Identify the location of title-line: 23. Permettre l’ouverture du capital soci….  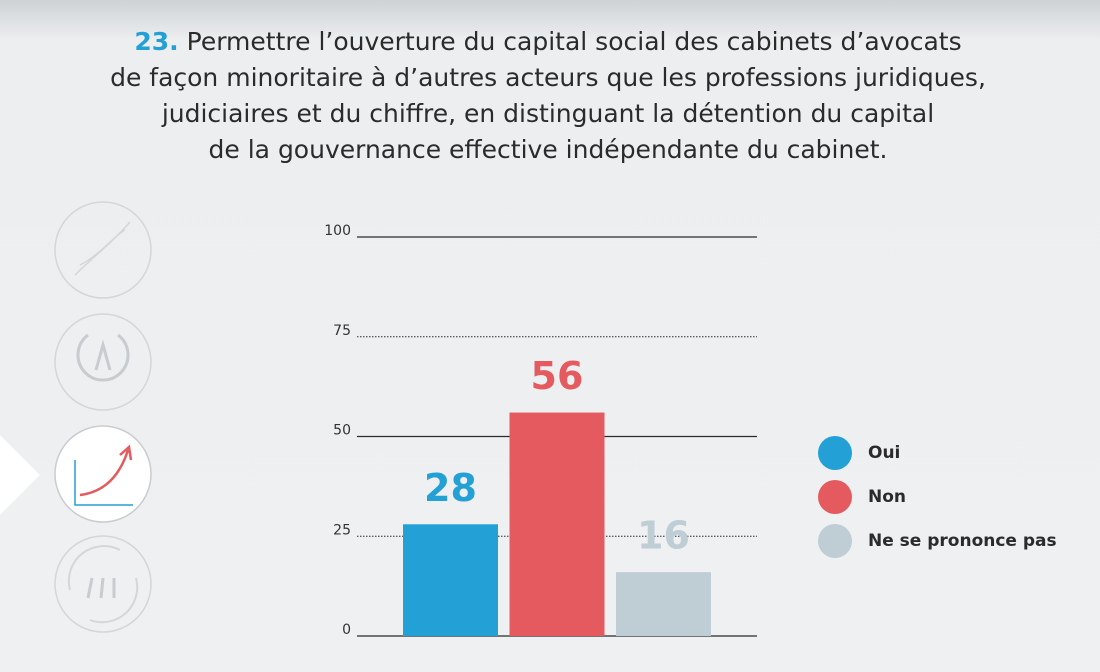
(547, 41).